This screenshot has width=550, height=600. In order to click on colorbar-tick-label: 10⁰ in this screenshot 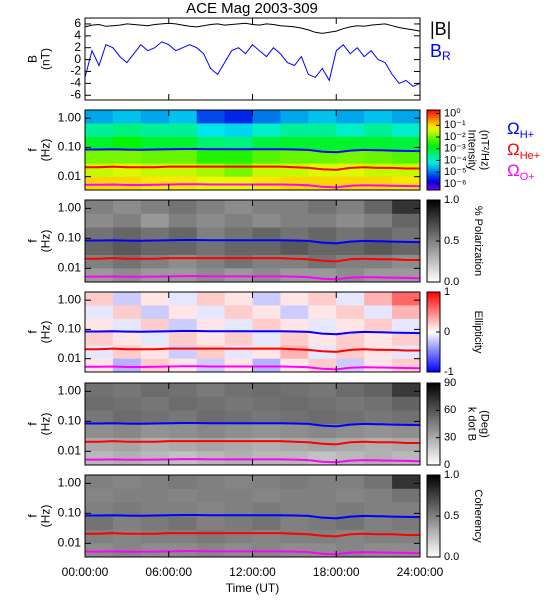, I will do `click(452, 113)`.